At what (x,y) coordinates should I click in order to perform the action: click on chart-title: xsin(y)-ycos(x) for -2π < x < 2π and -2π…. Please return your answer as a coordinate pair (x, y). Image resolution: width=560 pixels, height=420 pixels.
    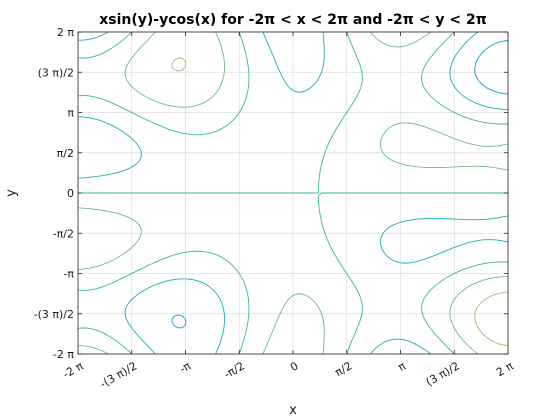
    Looking at the image, I should click on (293, 20).